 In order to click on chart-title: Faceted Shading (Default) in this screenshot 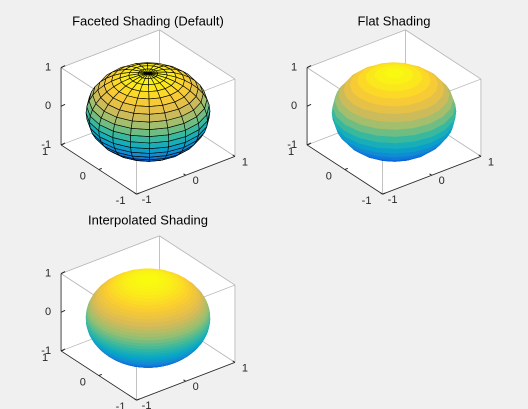, I will do `click(148, 20)`.